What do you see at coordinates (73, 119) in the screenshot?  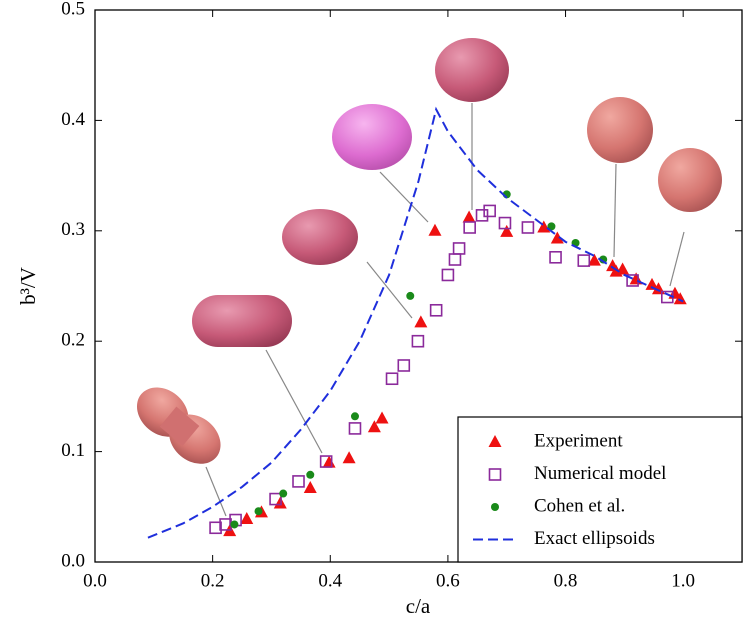 I see `y-tick-label: 0.4` at bounding box center [73, 119].